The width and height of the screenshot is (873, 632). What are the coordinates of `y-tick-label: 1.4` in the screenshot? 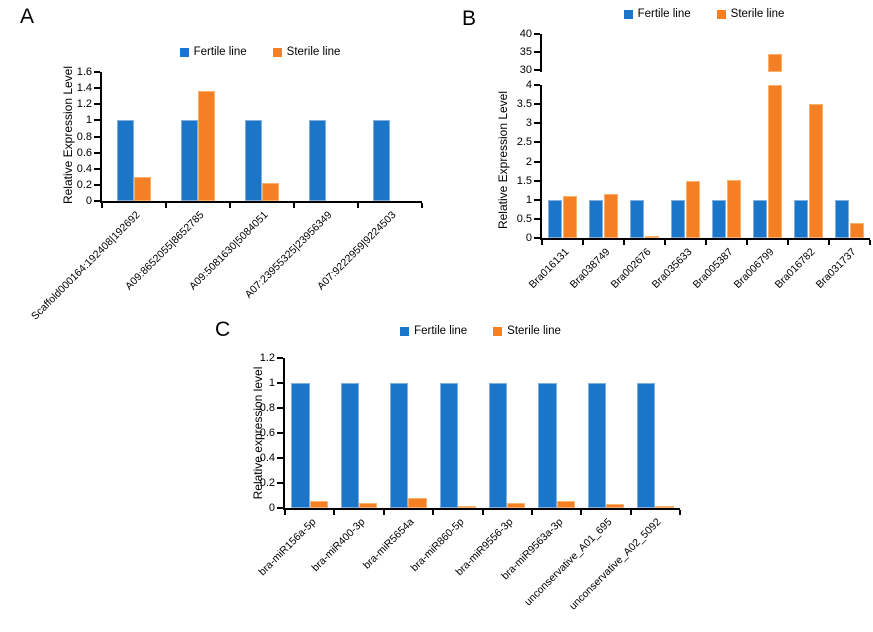 It's located at (84, 88).